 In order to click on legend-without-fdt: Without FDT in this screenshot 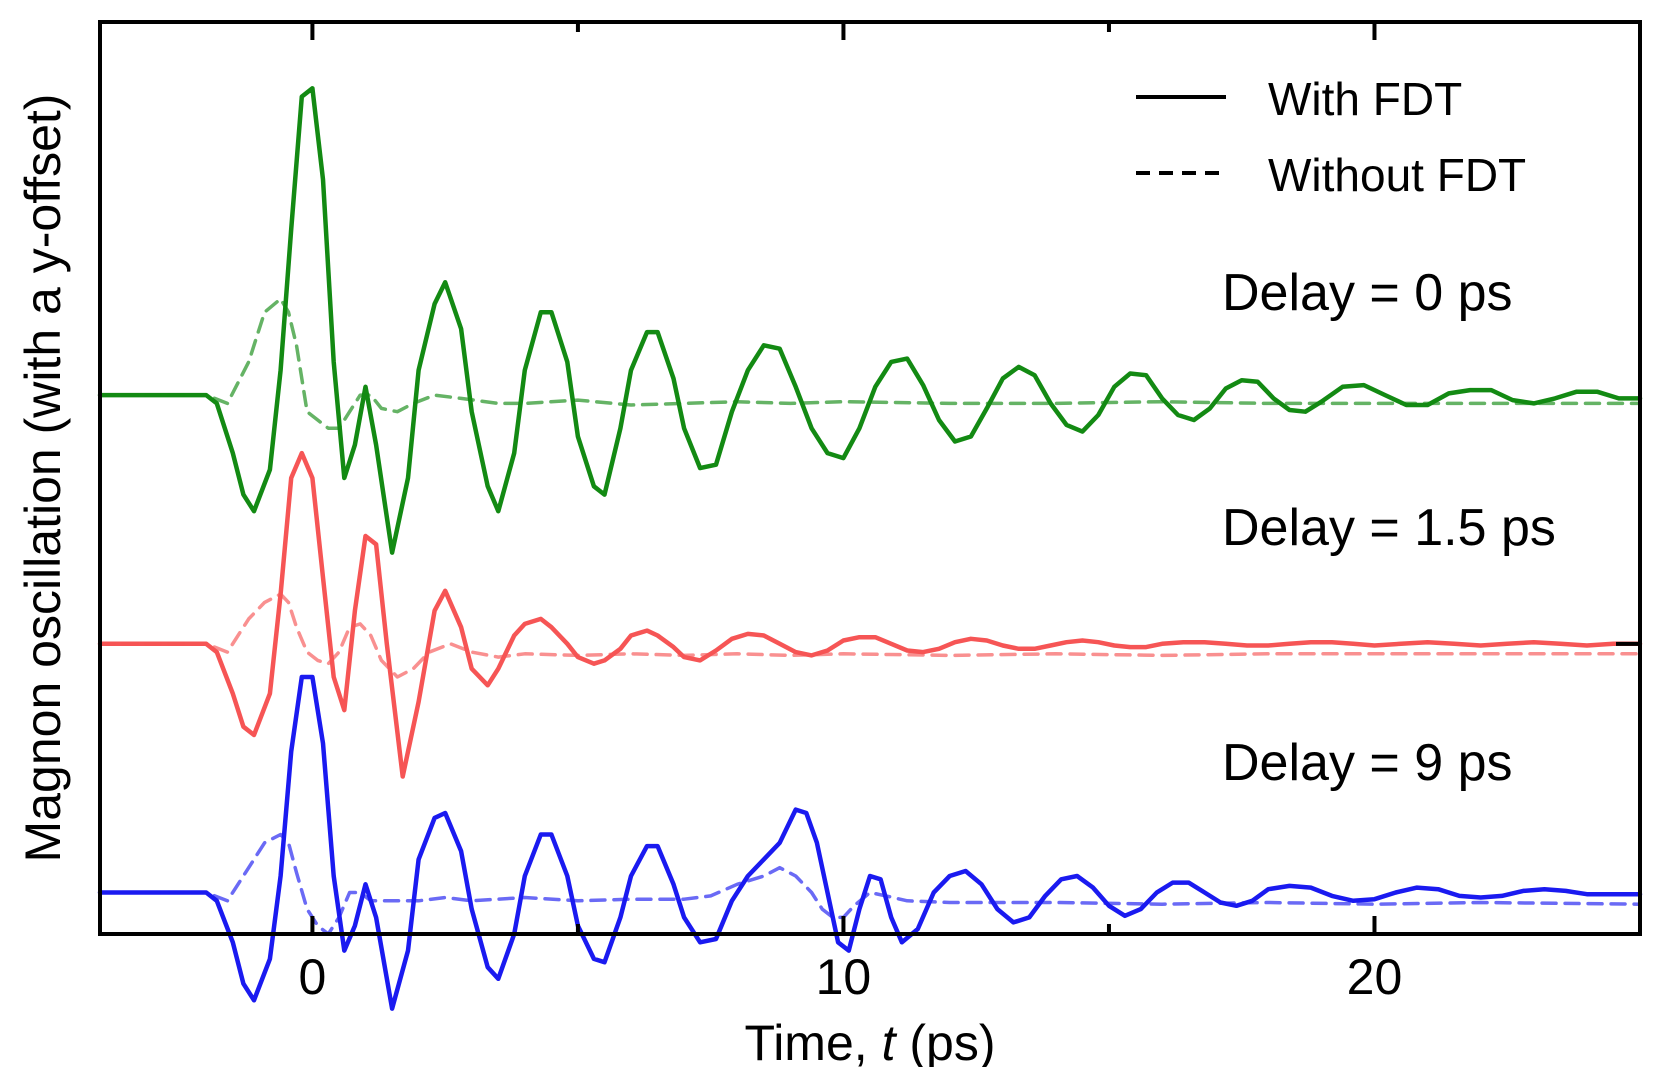, I will do `click(1397, 175)`.